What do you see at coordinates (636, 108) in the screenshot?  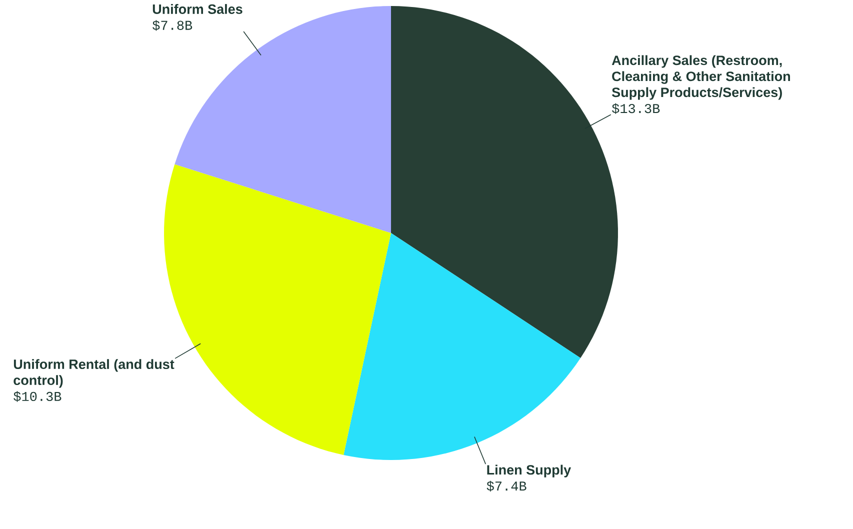 I see `data-label: $13.3B` at bounding box center [636, 108].